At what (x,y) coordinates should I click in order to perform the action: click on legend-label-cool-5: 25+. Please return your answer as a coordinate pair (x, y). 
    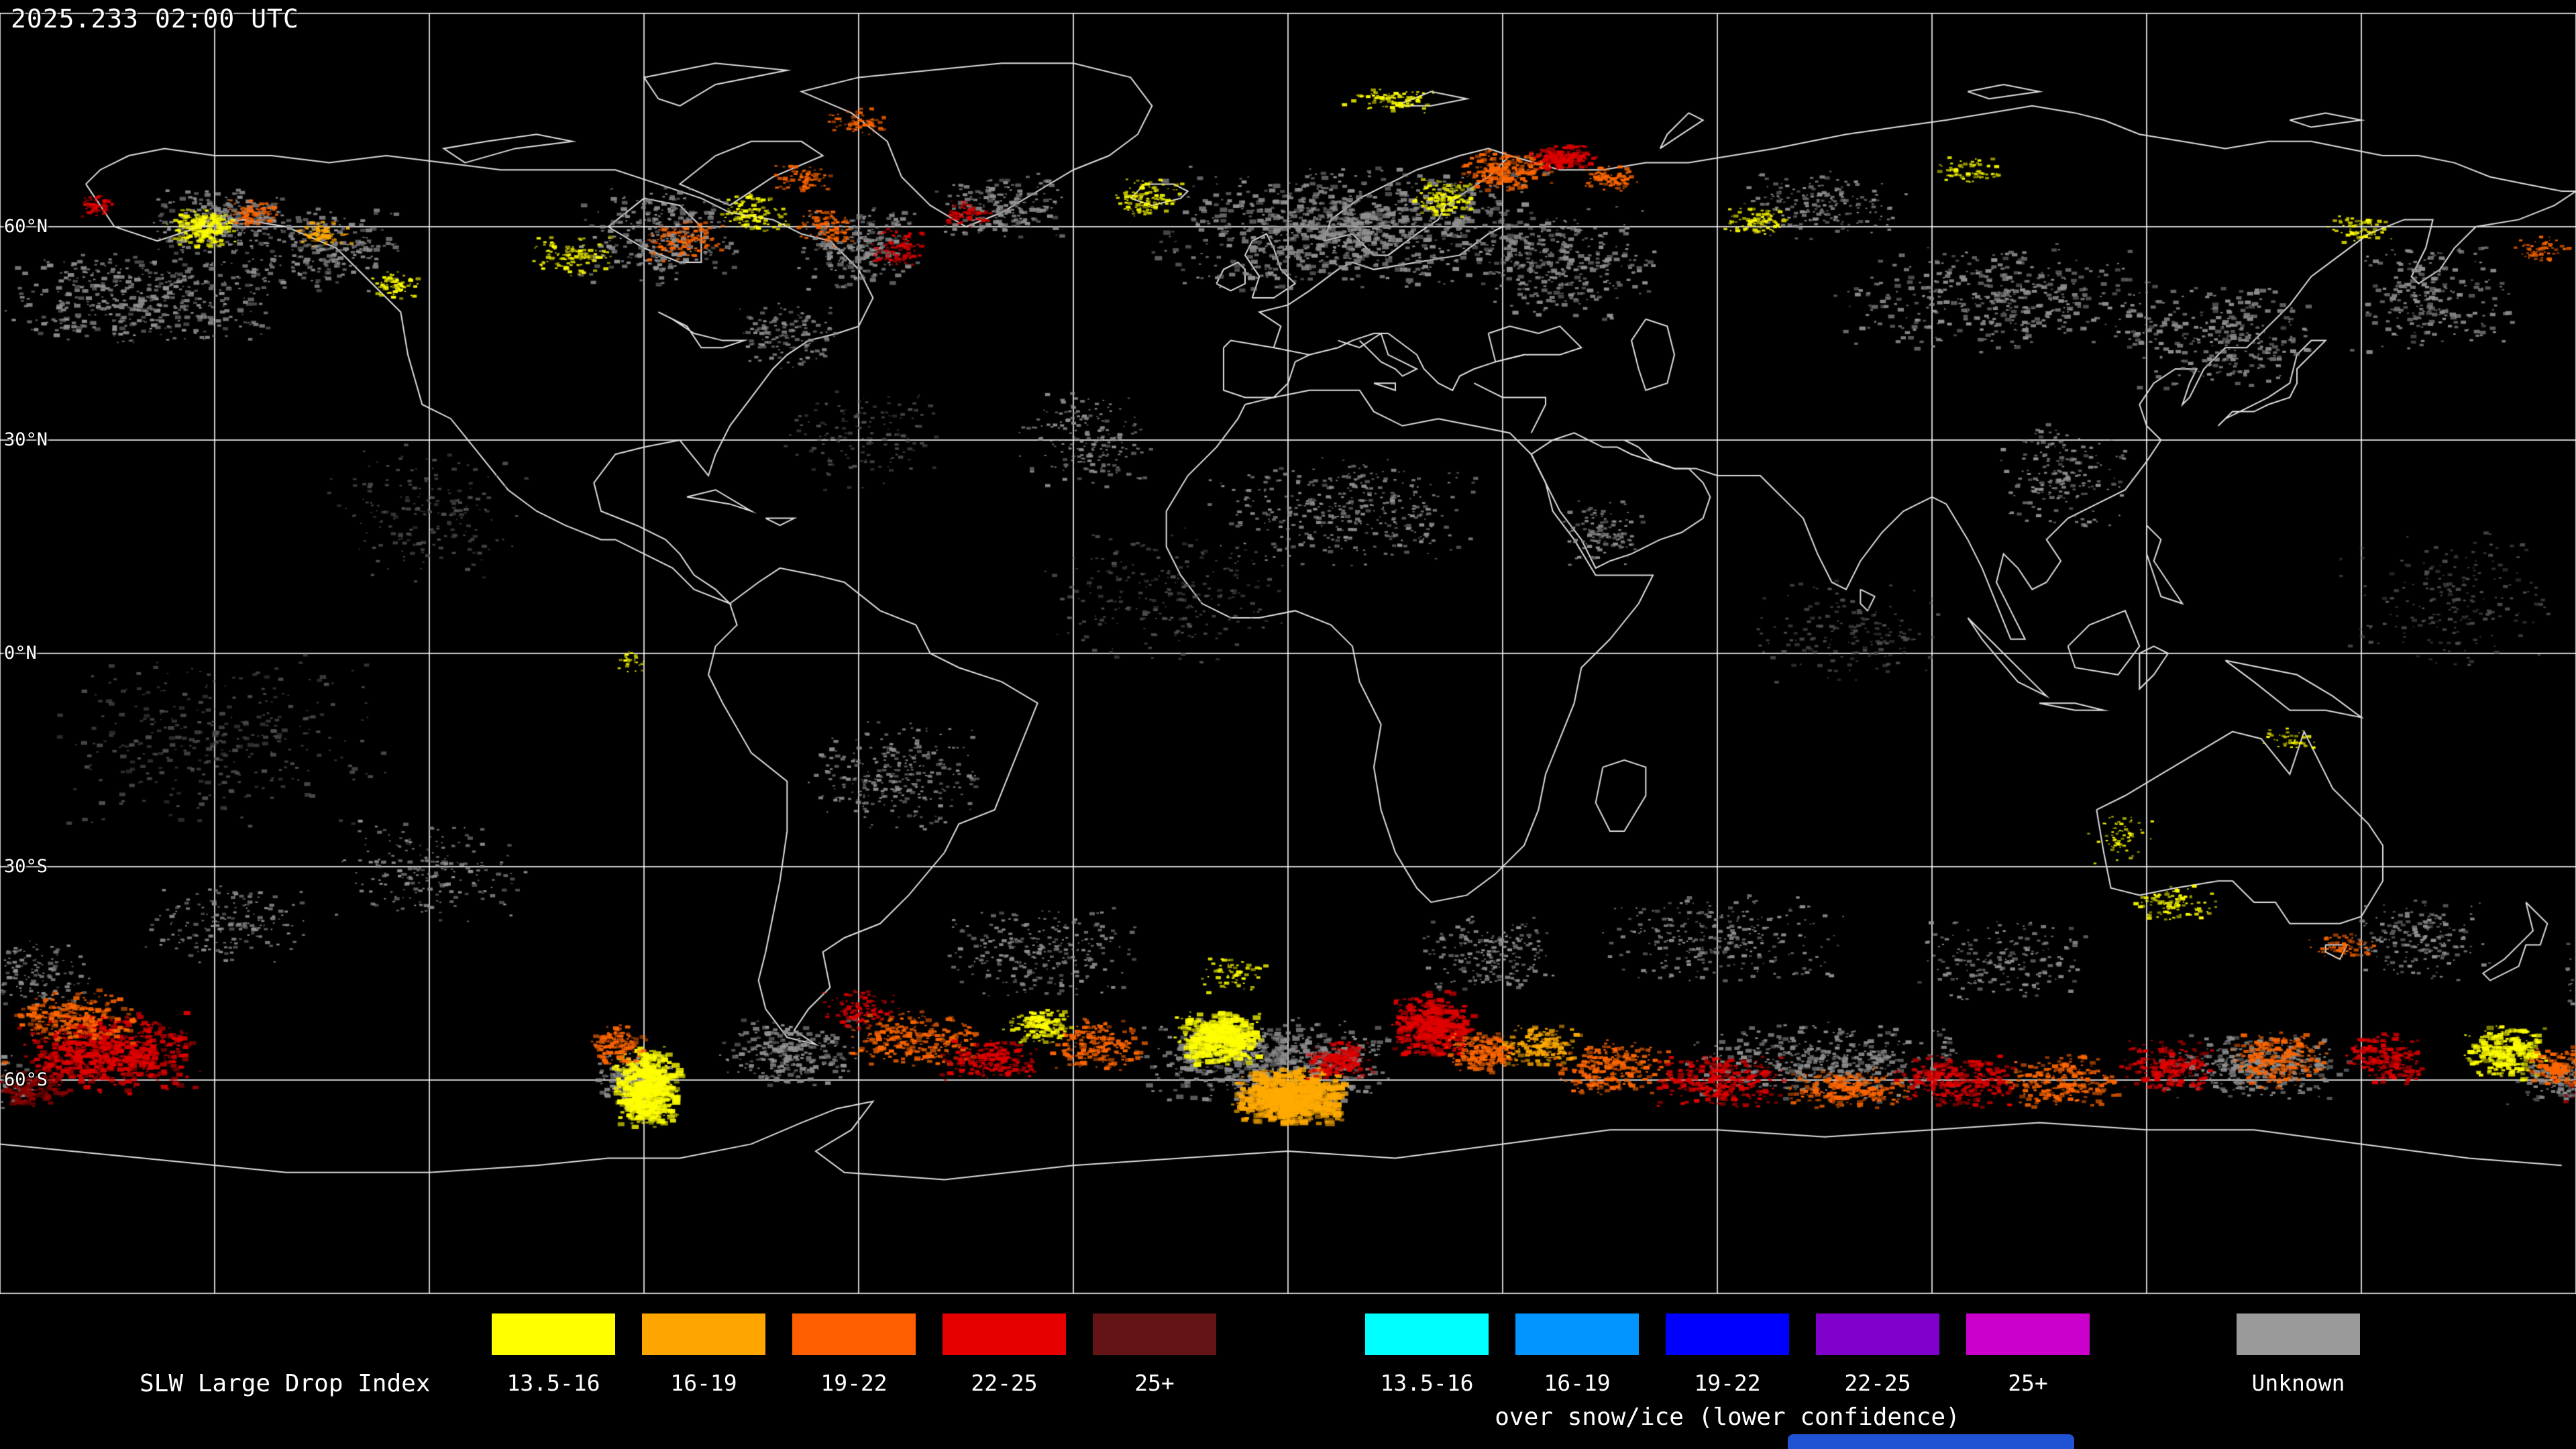
    Looking at the image, I should click on (2028, 1383).